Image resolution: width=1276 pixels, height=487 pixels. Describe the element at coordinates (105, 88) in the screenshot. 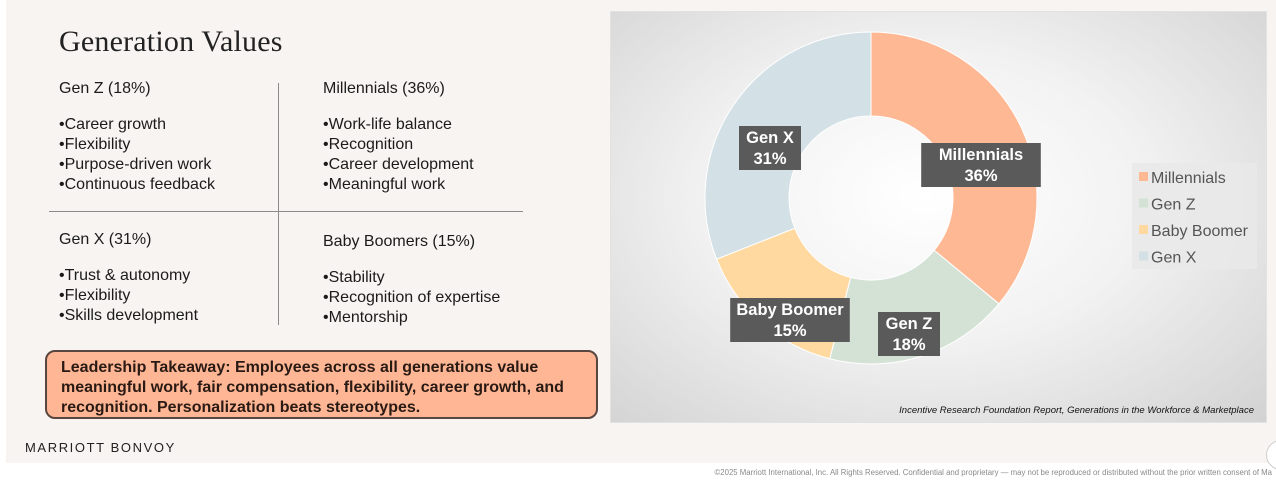

I see `quadrant-heading: Gen Z (18%)` at that location.